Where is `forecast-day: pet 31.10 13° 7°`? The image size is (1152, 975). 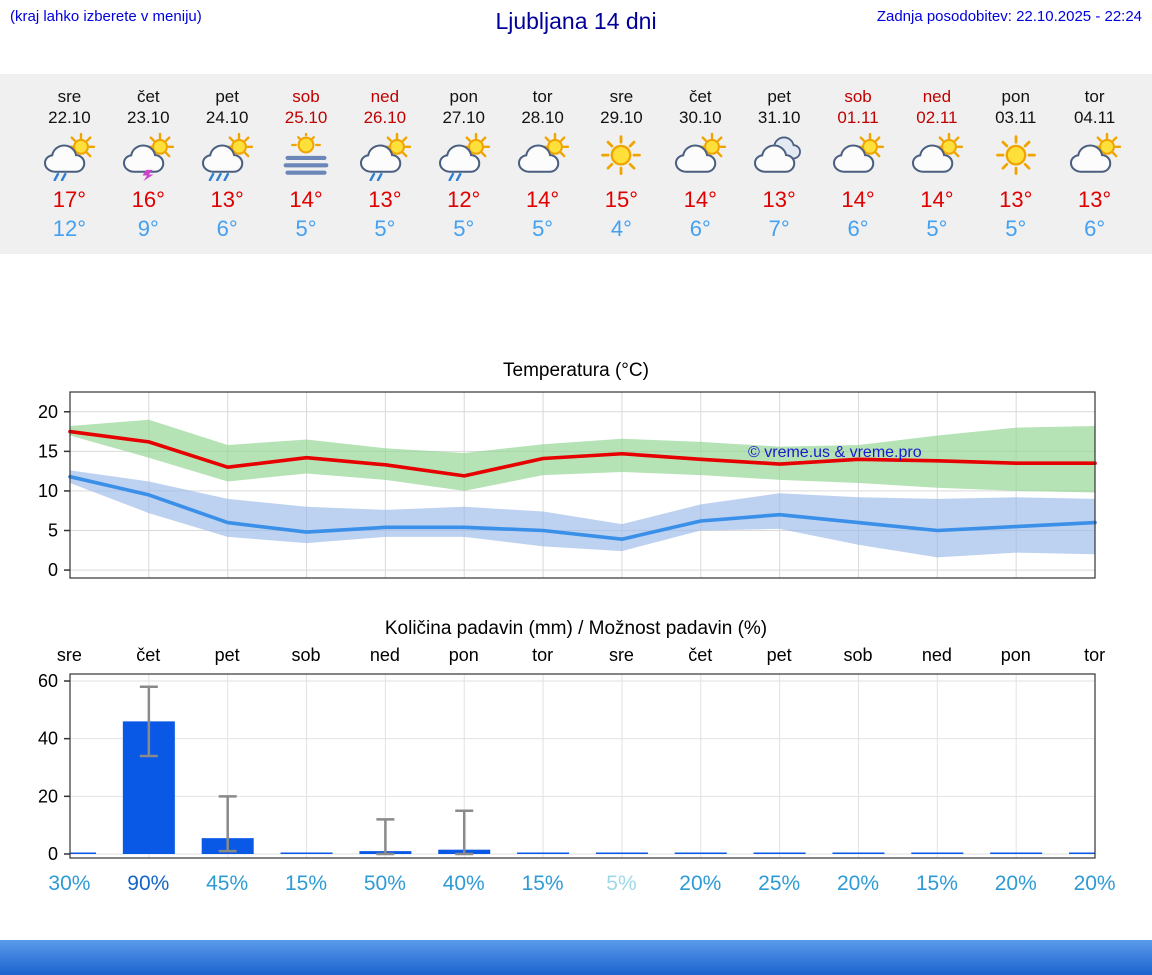
forecast-day: pet 31.10 13° 7° is located at coordinates (779, 164).